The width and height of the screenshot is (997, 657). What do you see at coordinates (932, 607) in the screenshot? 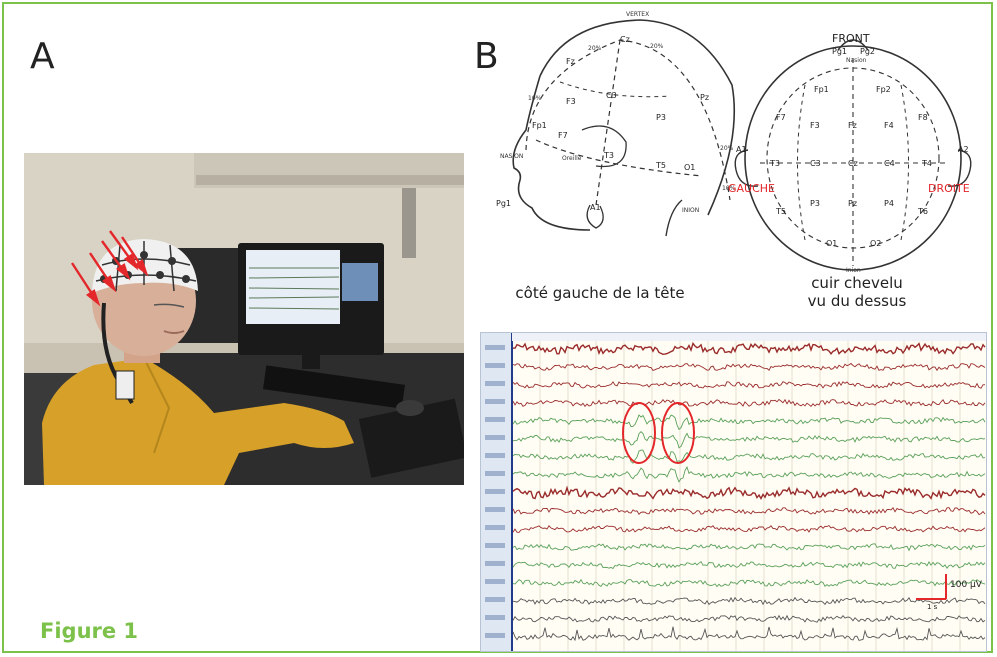
I see `scale-time: 1 s` at bounding box center [932, 607].